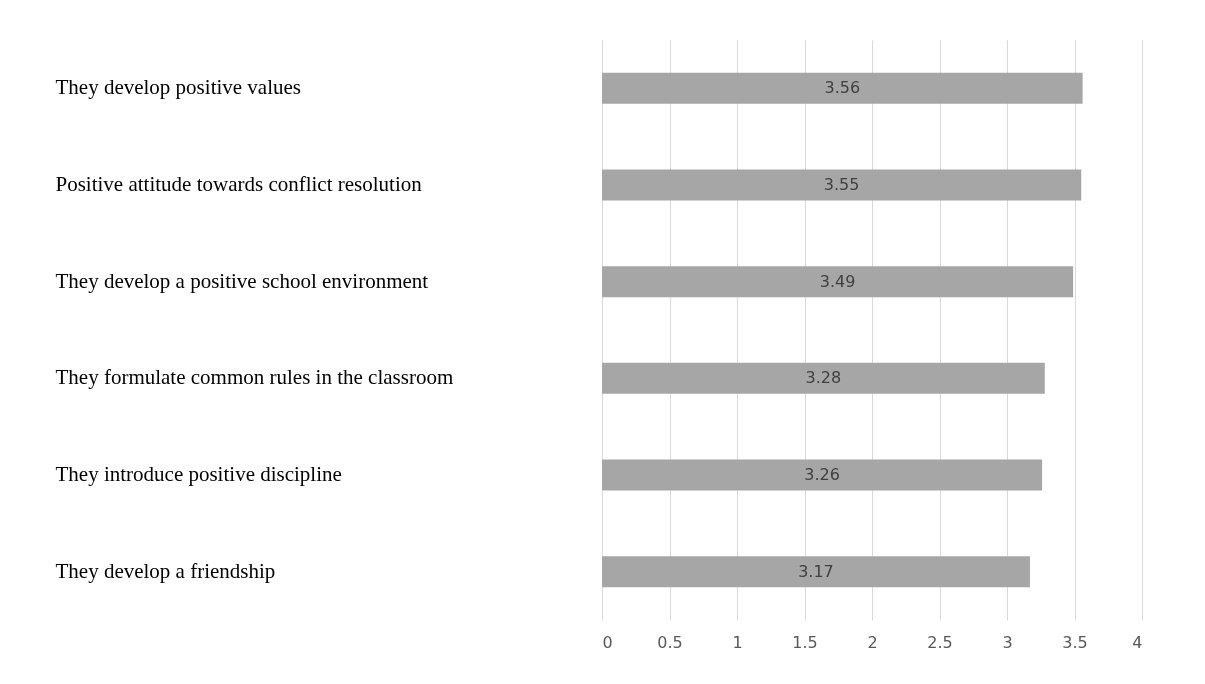 The image size is (1205, 684). I want to click on x-tick-label: 4, so click(1137, 642).